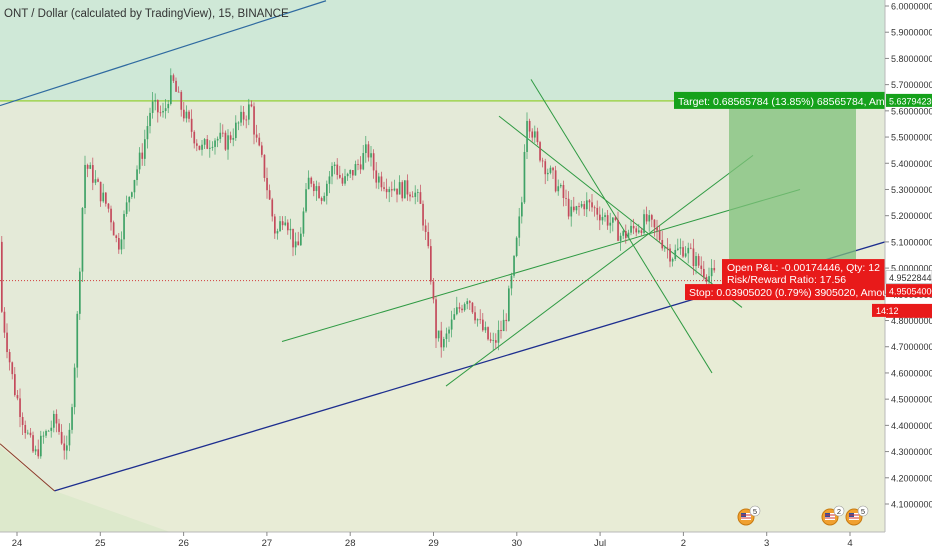 This screenshot has width=932, height=550. Describe the element at coordinates (350, 543) in the screenshot. I see `time-tick-label-4: 28` at that location.